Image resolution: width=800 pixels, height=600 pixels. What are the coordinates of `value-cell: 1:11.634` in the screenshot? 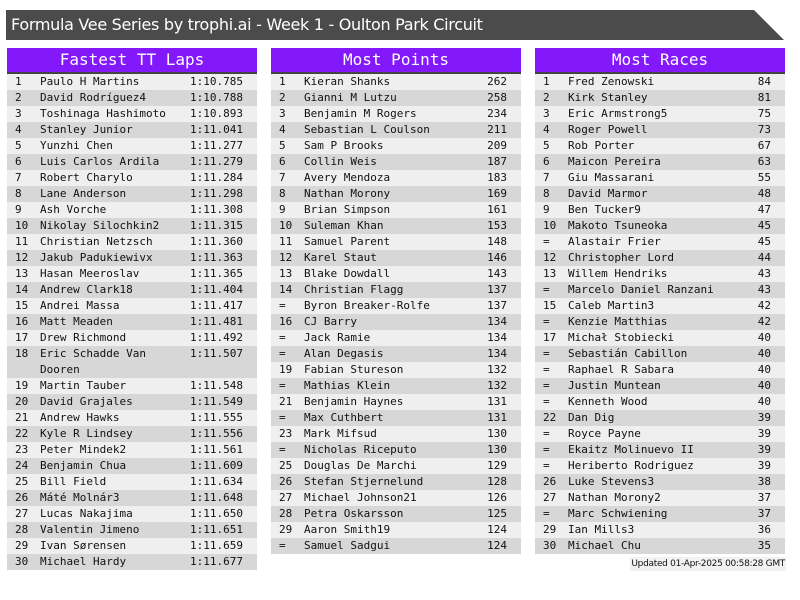 It's located at (216, 481).